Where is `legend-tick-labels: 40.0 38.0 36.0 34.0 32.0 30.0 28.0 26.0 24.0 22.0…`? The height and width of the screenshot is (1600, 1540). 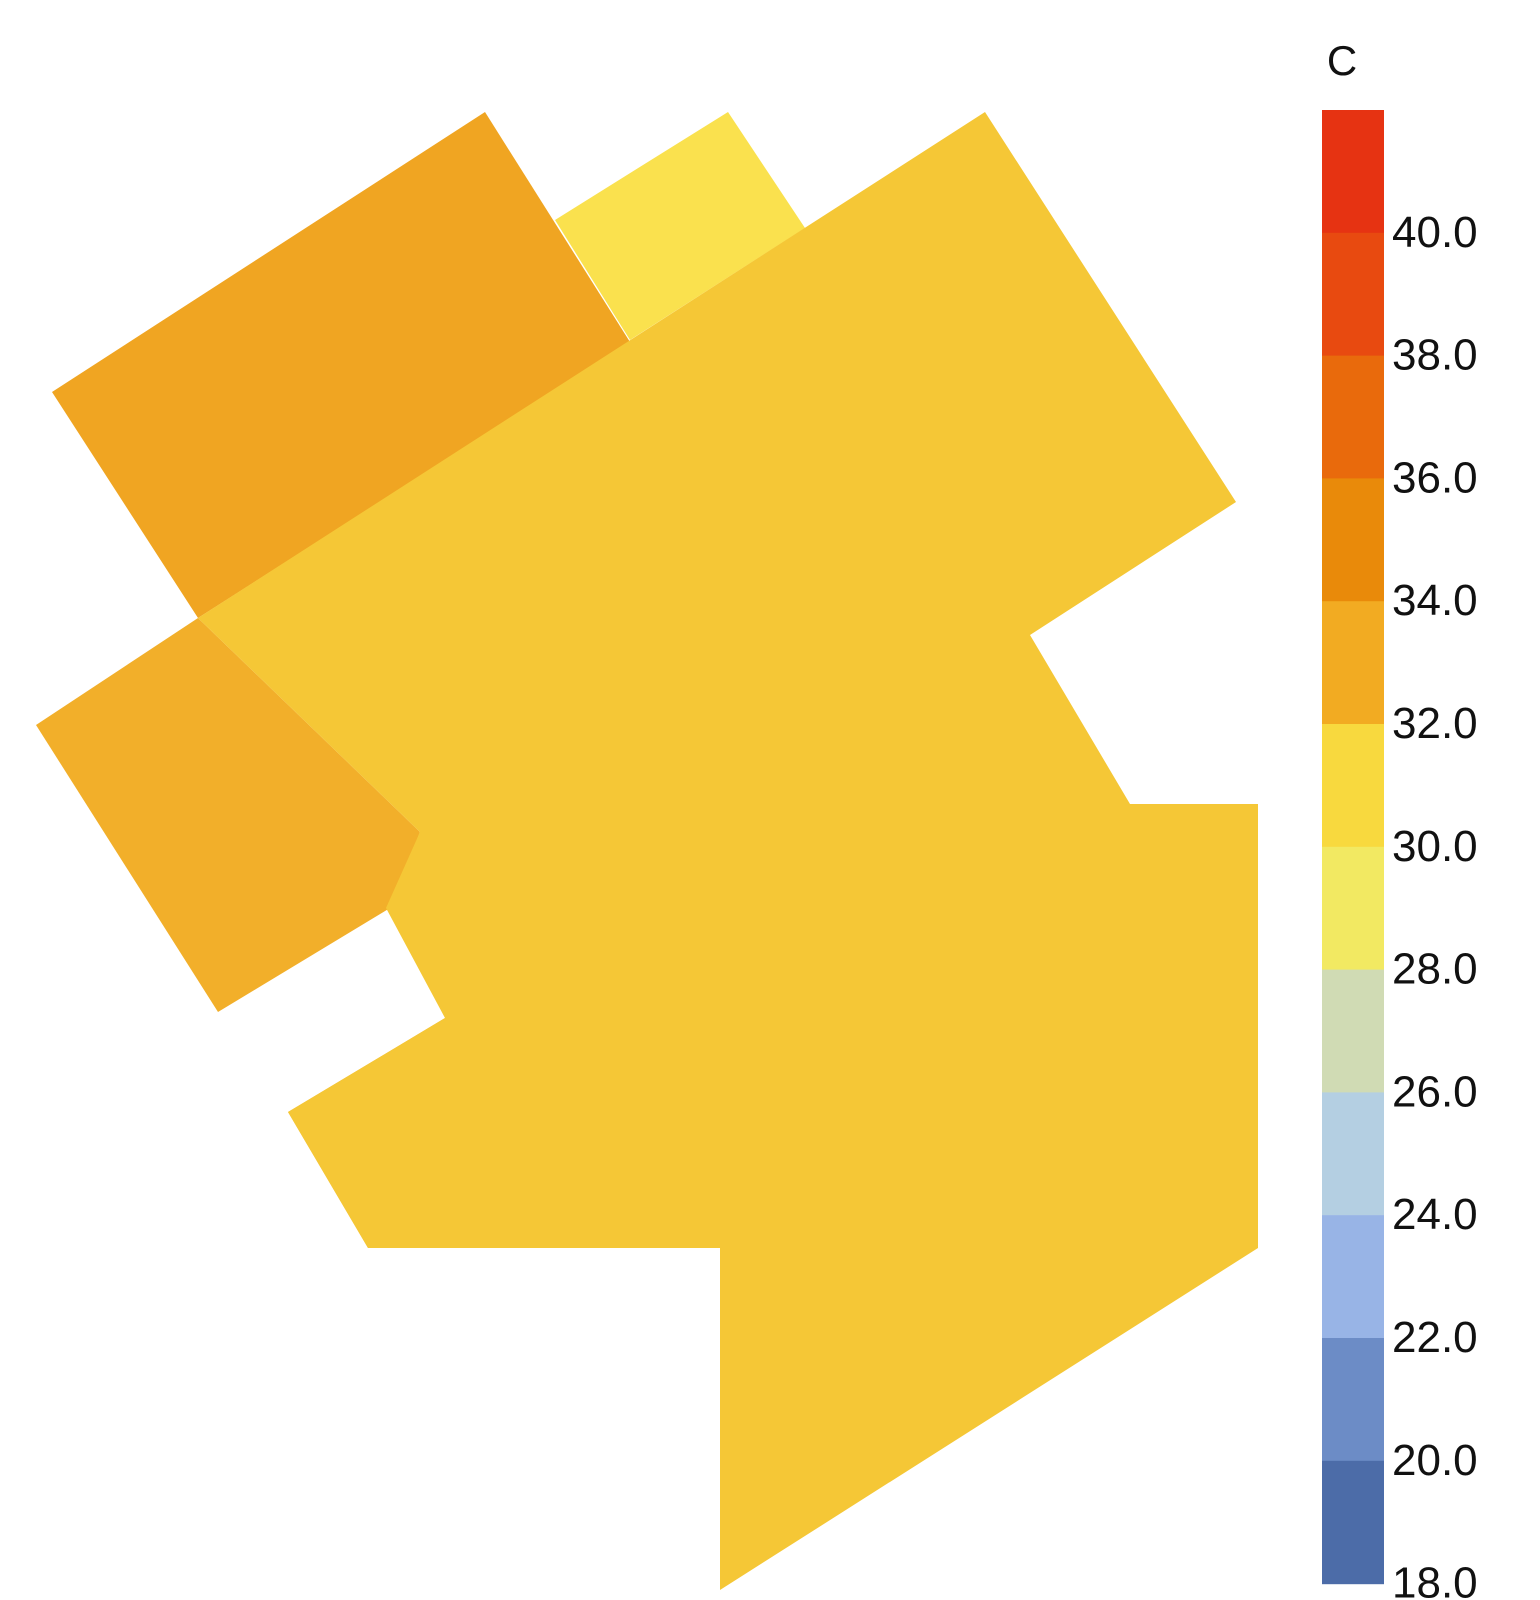
legend-tick-labels: 40.0 38.0 36.0 34.0 32.0 30.0 28.0 26.0 24.0 22.0… is located at coordinates (1435, 904).